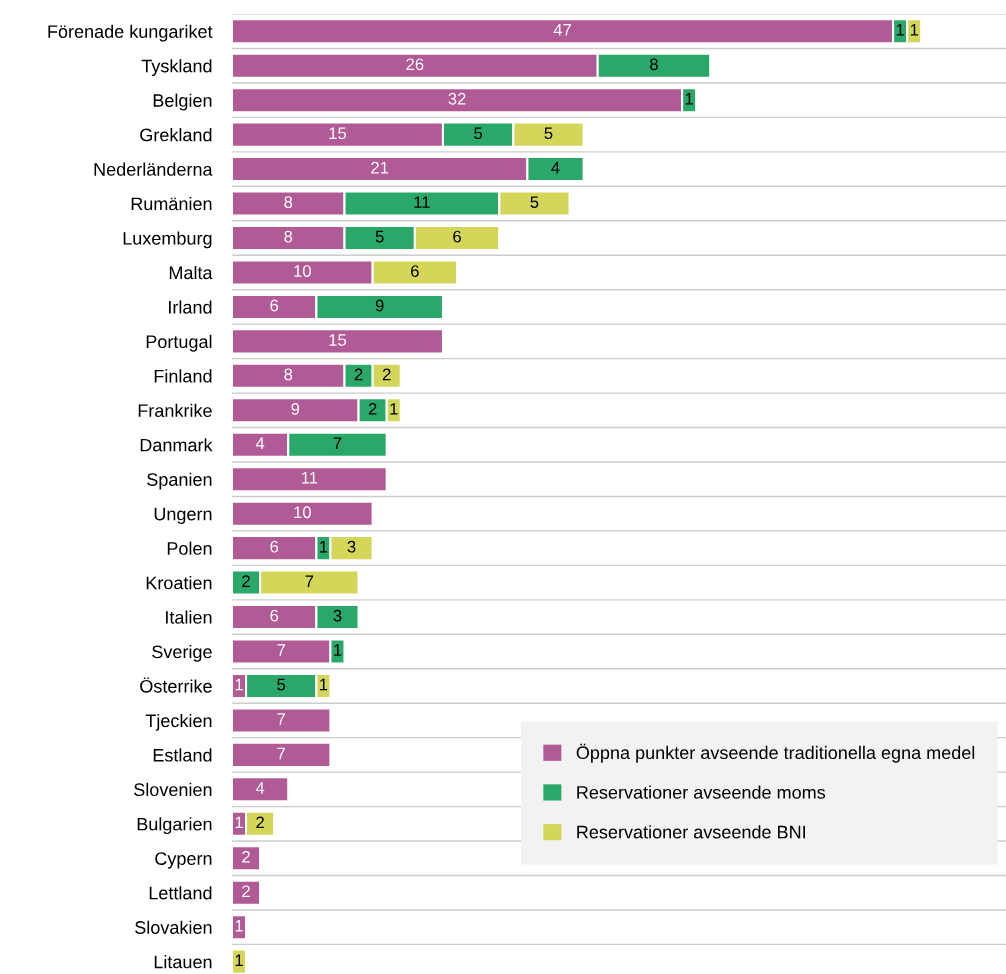  What do you see at coordinates (180, 893) in the screenshot?
I see `y-tick-label: Lettland` at bounding box center [180, 893].